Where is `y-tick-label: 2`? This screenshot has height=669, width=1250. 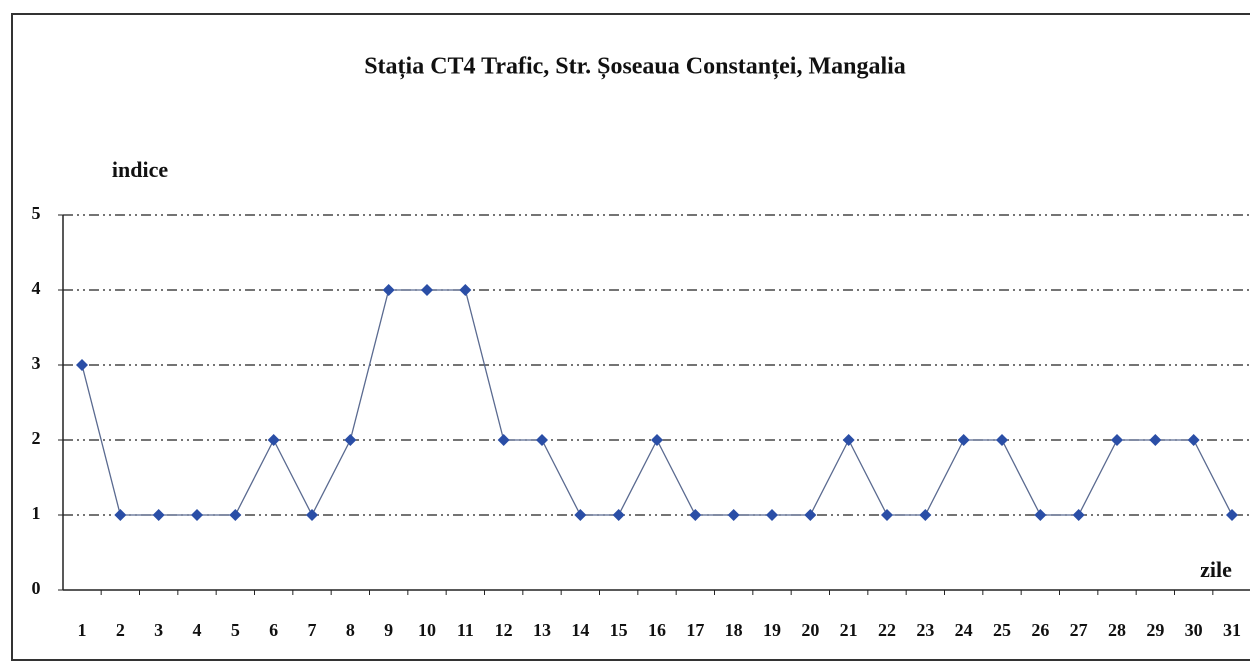
y-tick-label: 2 is located at coordinates (36, 438).